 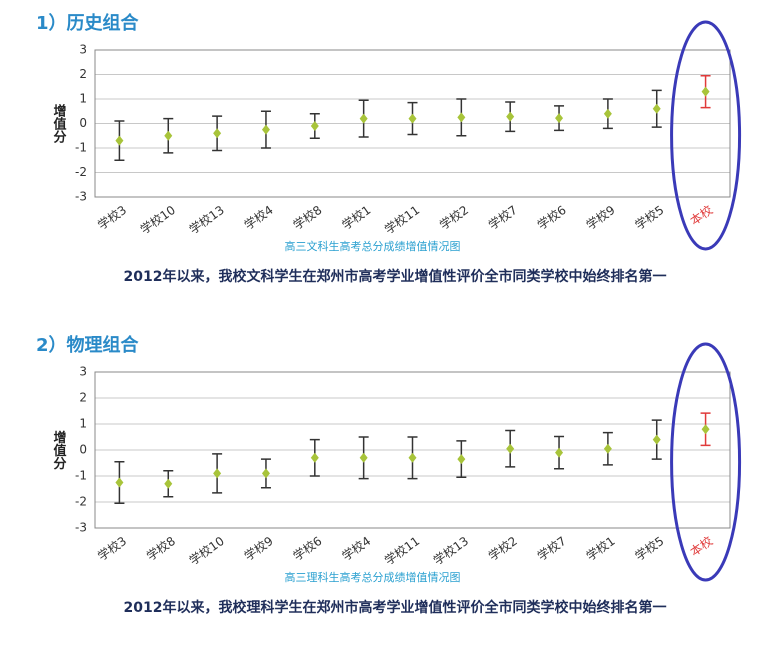 I want to click on section-heading: 1）历史组合, so click(x=88, y=23).